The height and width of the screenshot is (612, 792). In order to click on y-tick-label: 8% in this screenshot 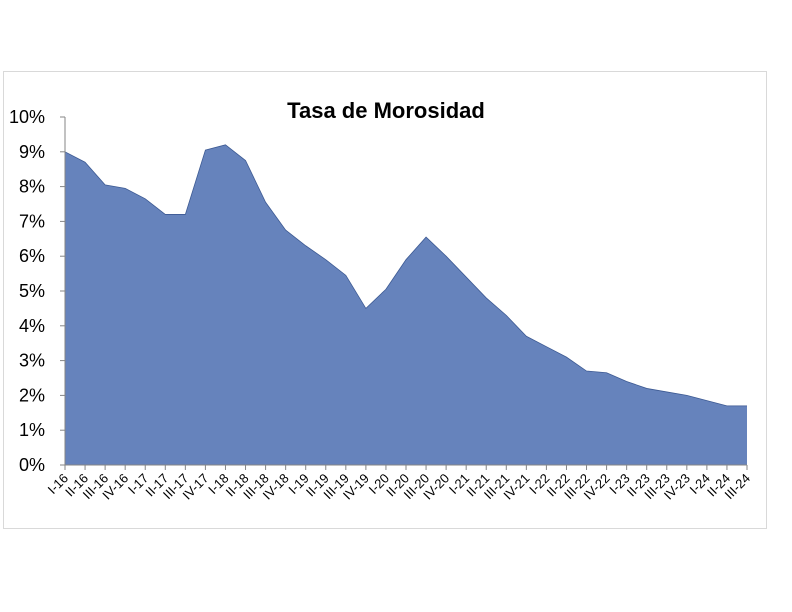, I will do `click(32, 187)`.